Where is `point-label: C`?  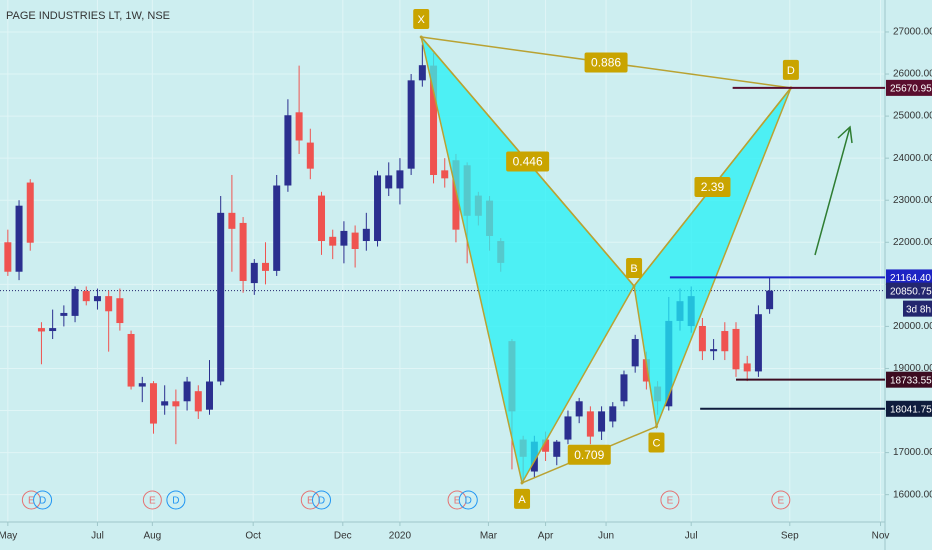 point-label: C is located at coordinates (656, 443).